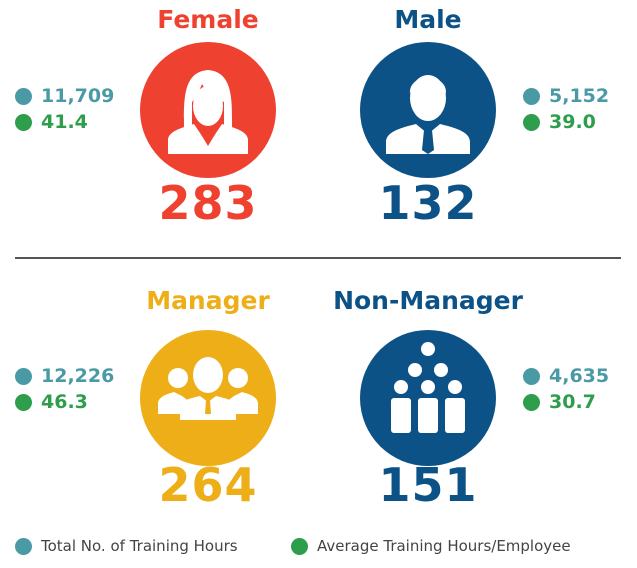 This screenshot has width=637, height=568. What do you see at coordinates (428, 398) in the screenshot?
I see `team-pyramid-icon` at bounding box center [428, 398].